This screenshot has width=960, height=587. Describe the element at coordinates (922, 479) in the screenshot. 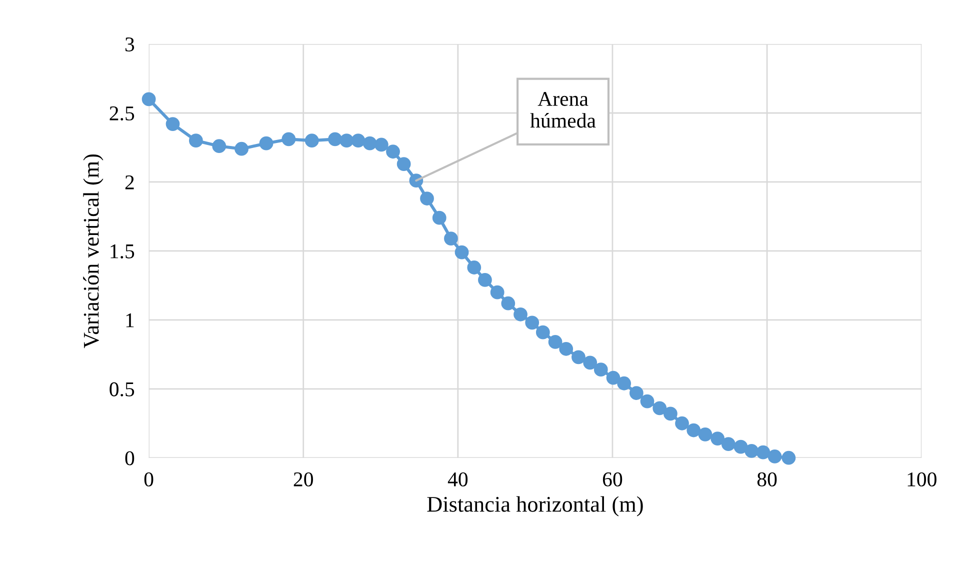

I see `x-tick-label: 100` at that location.